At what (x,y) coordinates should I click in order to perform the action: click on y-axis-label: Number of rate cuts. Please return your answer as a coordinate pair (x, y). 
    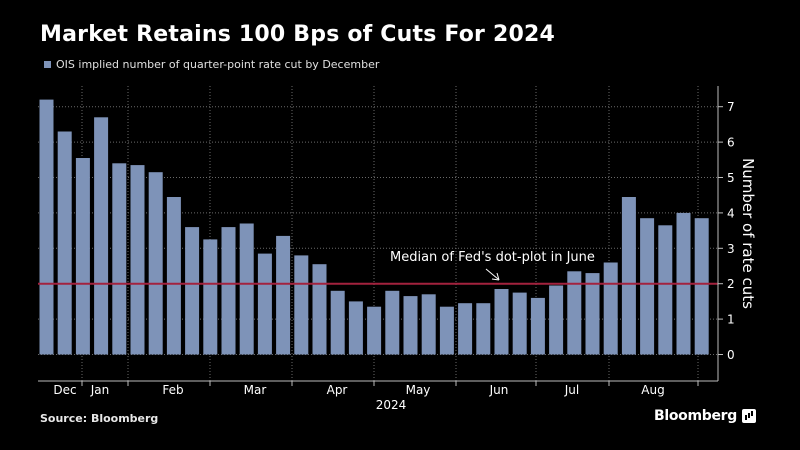
    Looking at the image, I should click on (748, 233).